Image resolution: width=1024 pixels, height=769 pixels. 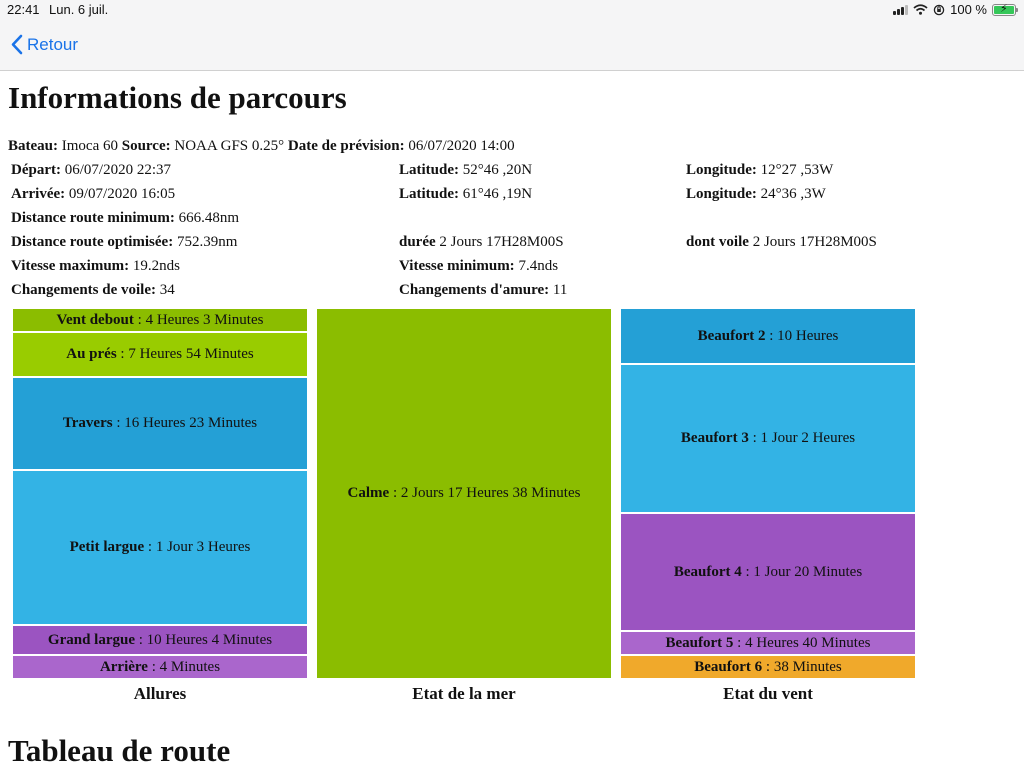 I want to click on chevron-left-icon, so click(x=17, y=44).